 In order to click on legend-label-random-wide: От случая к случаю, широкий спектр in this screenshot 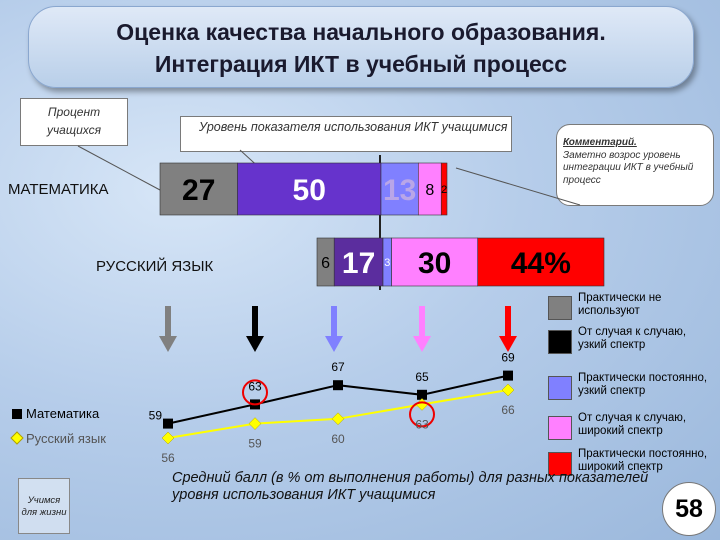, I will do `click(632, 424)`.